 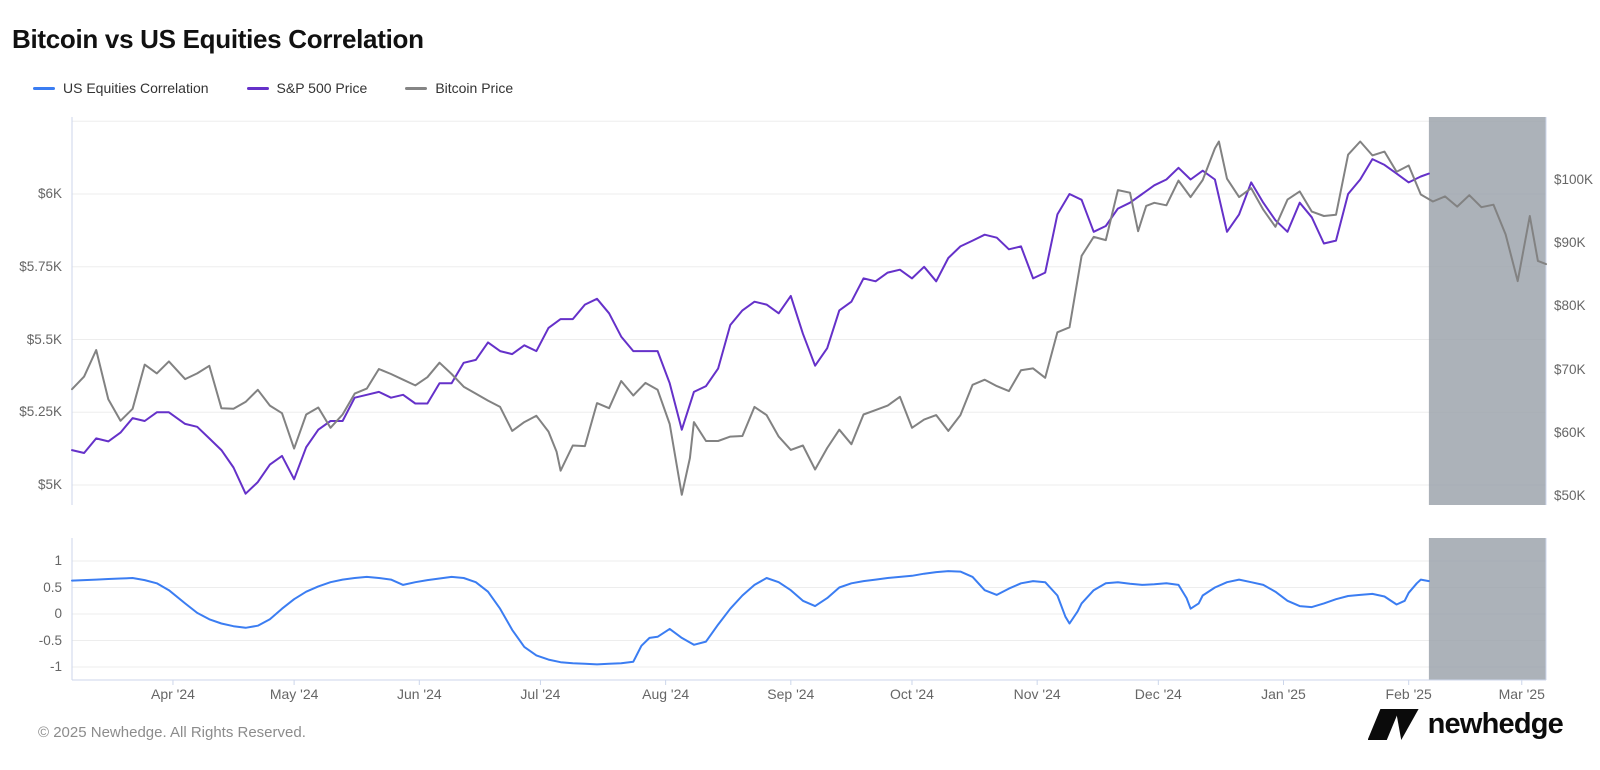 I want to click on sub-tick-label: 1, so click(x=58, y=560).